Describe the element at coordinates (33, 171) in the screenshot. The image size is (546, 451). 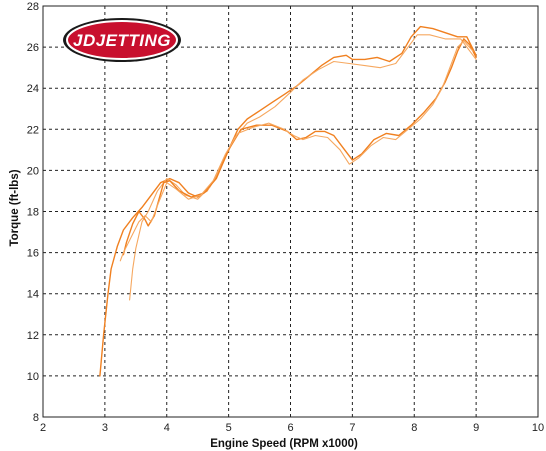
I see `y-tick-label: 20` at that location.